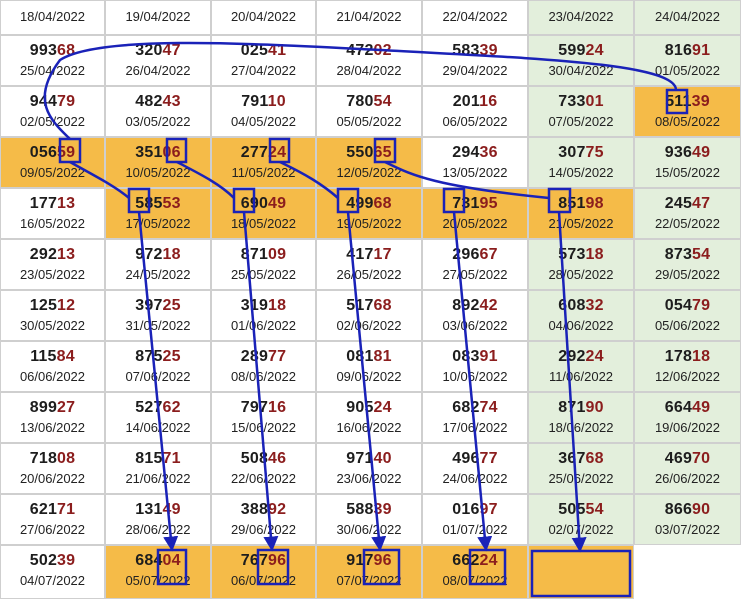  What do you see at coordinates (572, 152) in the screenshot?
I see `result-digits-lead: 307` at bounding box center [572, 152].